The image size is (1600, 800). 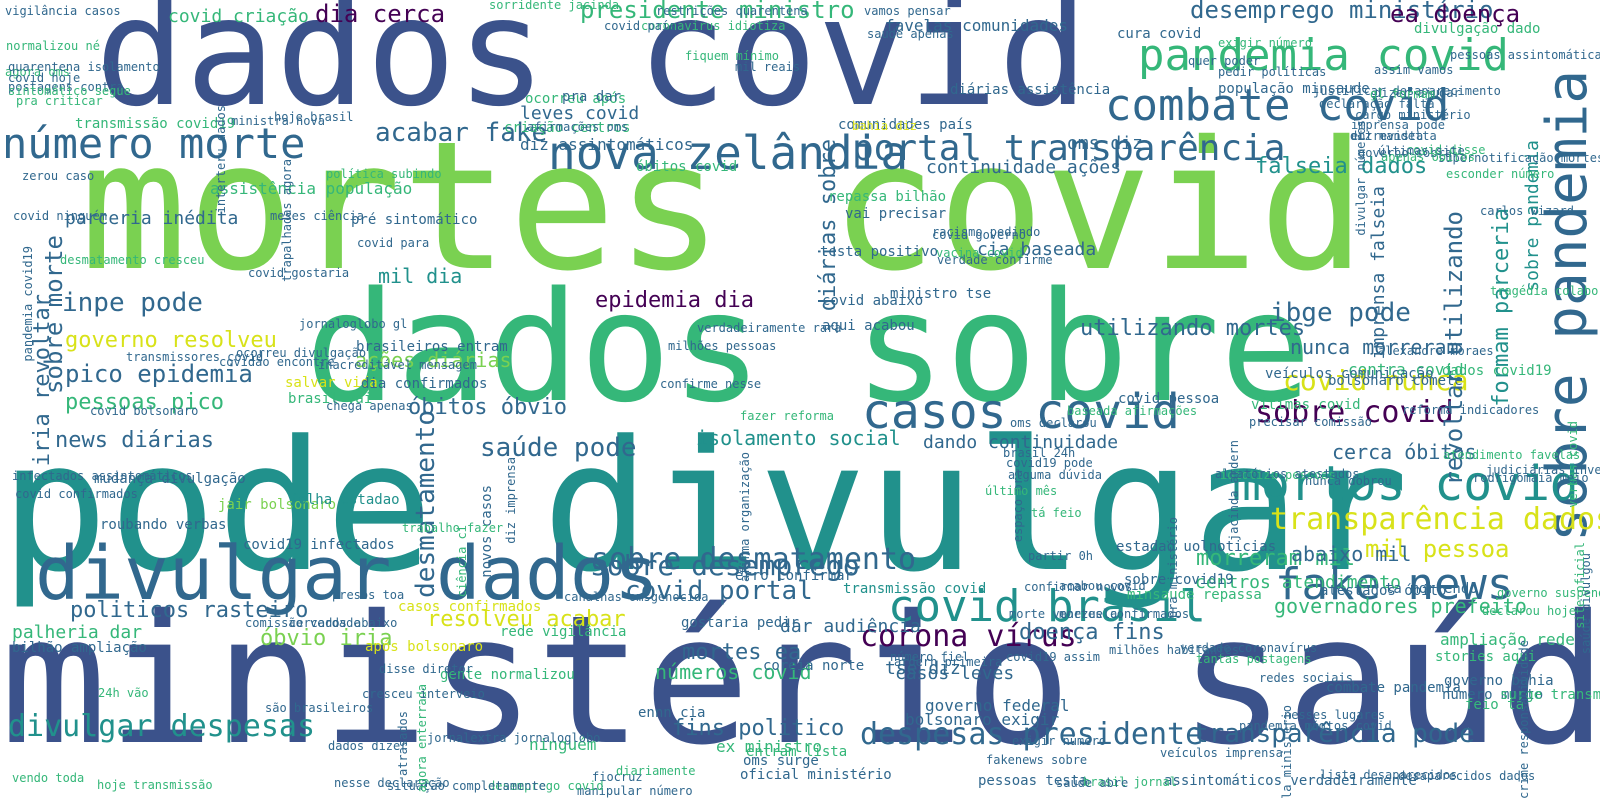 I want to click on word-quarentena-isolamento: quarentena isolamento, so click(x=84, y=67).